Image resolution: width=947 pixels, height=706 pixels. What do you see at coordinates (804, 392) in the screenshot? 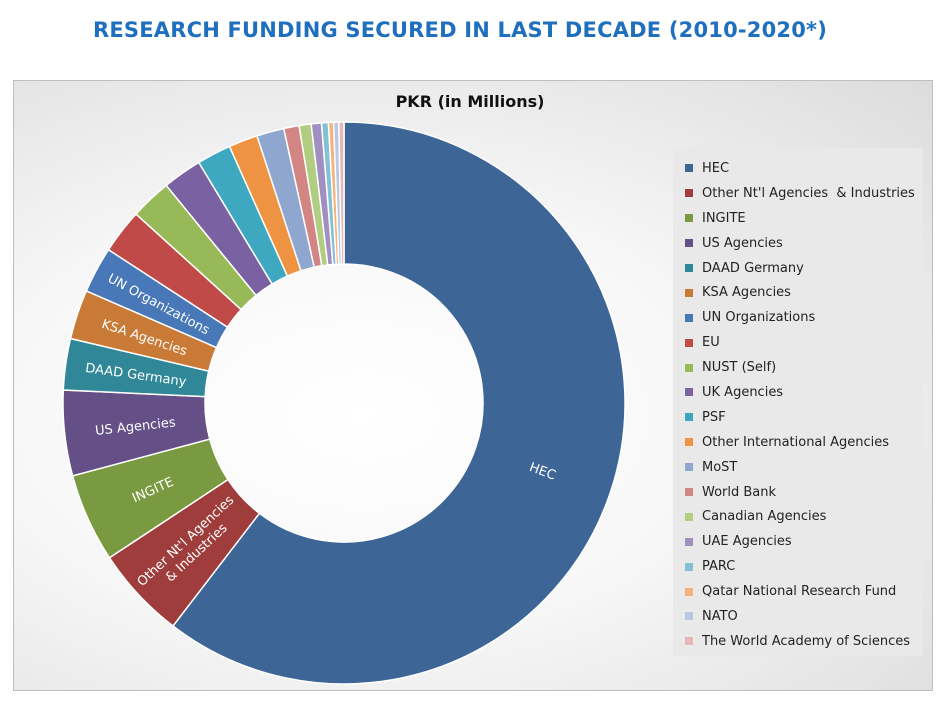
I see `legend-item-uk-agencies: UK Agencies` at bounding box center [804, 392].